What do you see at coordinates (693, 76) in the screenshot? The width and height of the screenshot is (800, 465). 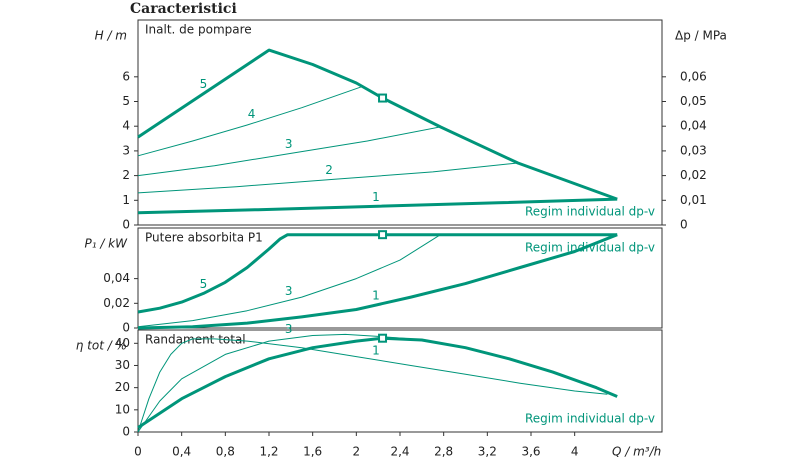 I see `y2-tick-label: 0,06` at bounding box center [693, 76].